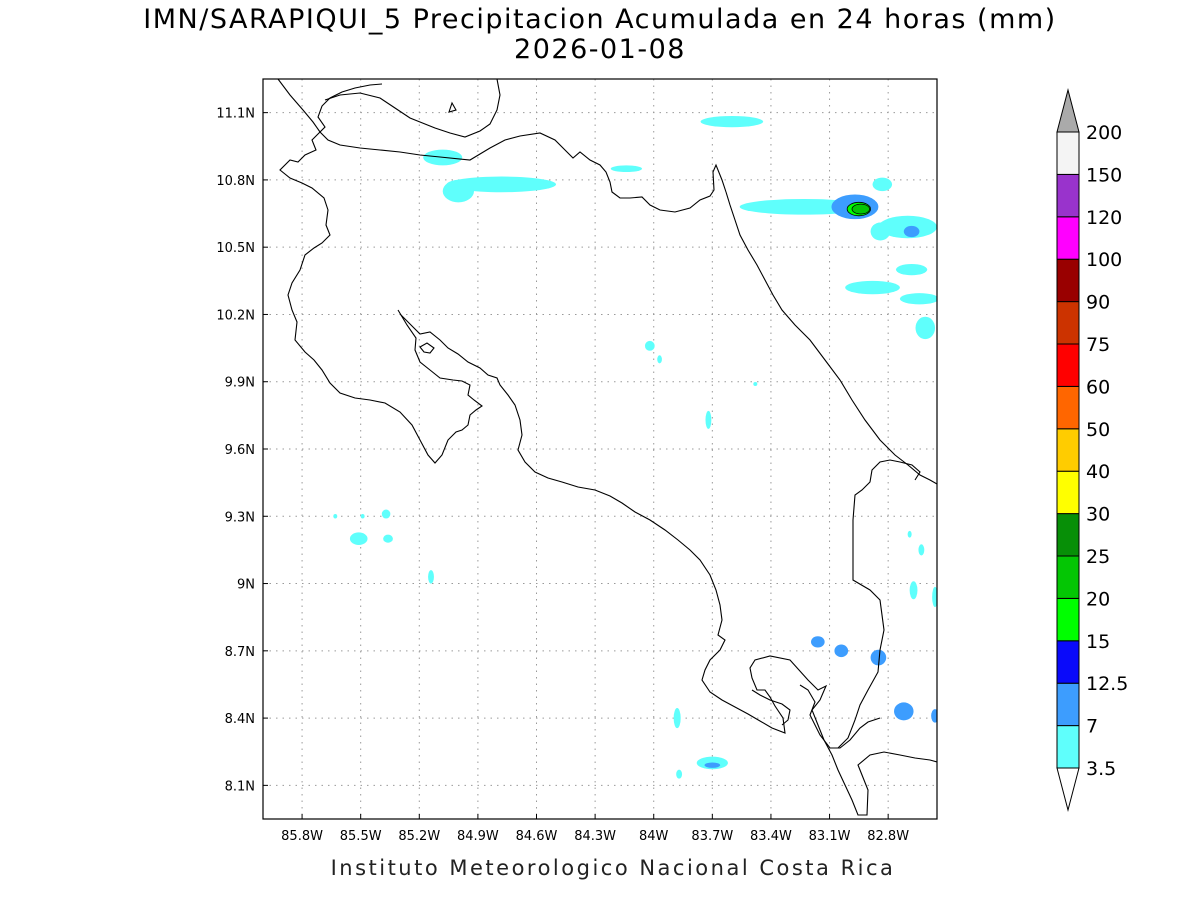 The image size is (1200, 900). I want to click on colorbar-label: 120, so click(1104, 218).